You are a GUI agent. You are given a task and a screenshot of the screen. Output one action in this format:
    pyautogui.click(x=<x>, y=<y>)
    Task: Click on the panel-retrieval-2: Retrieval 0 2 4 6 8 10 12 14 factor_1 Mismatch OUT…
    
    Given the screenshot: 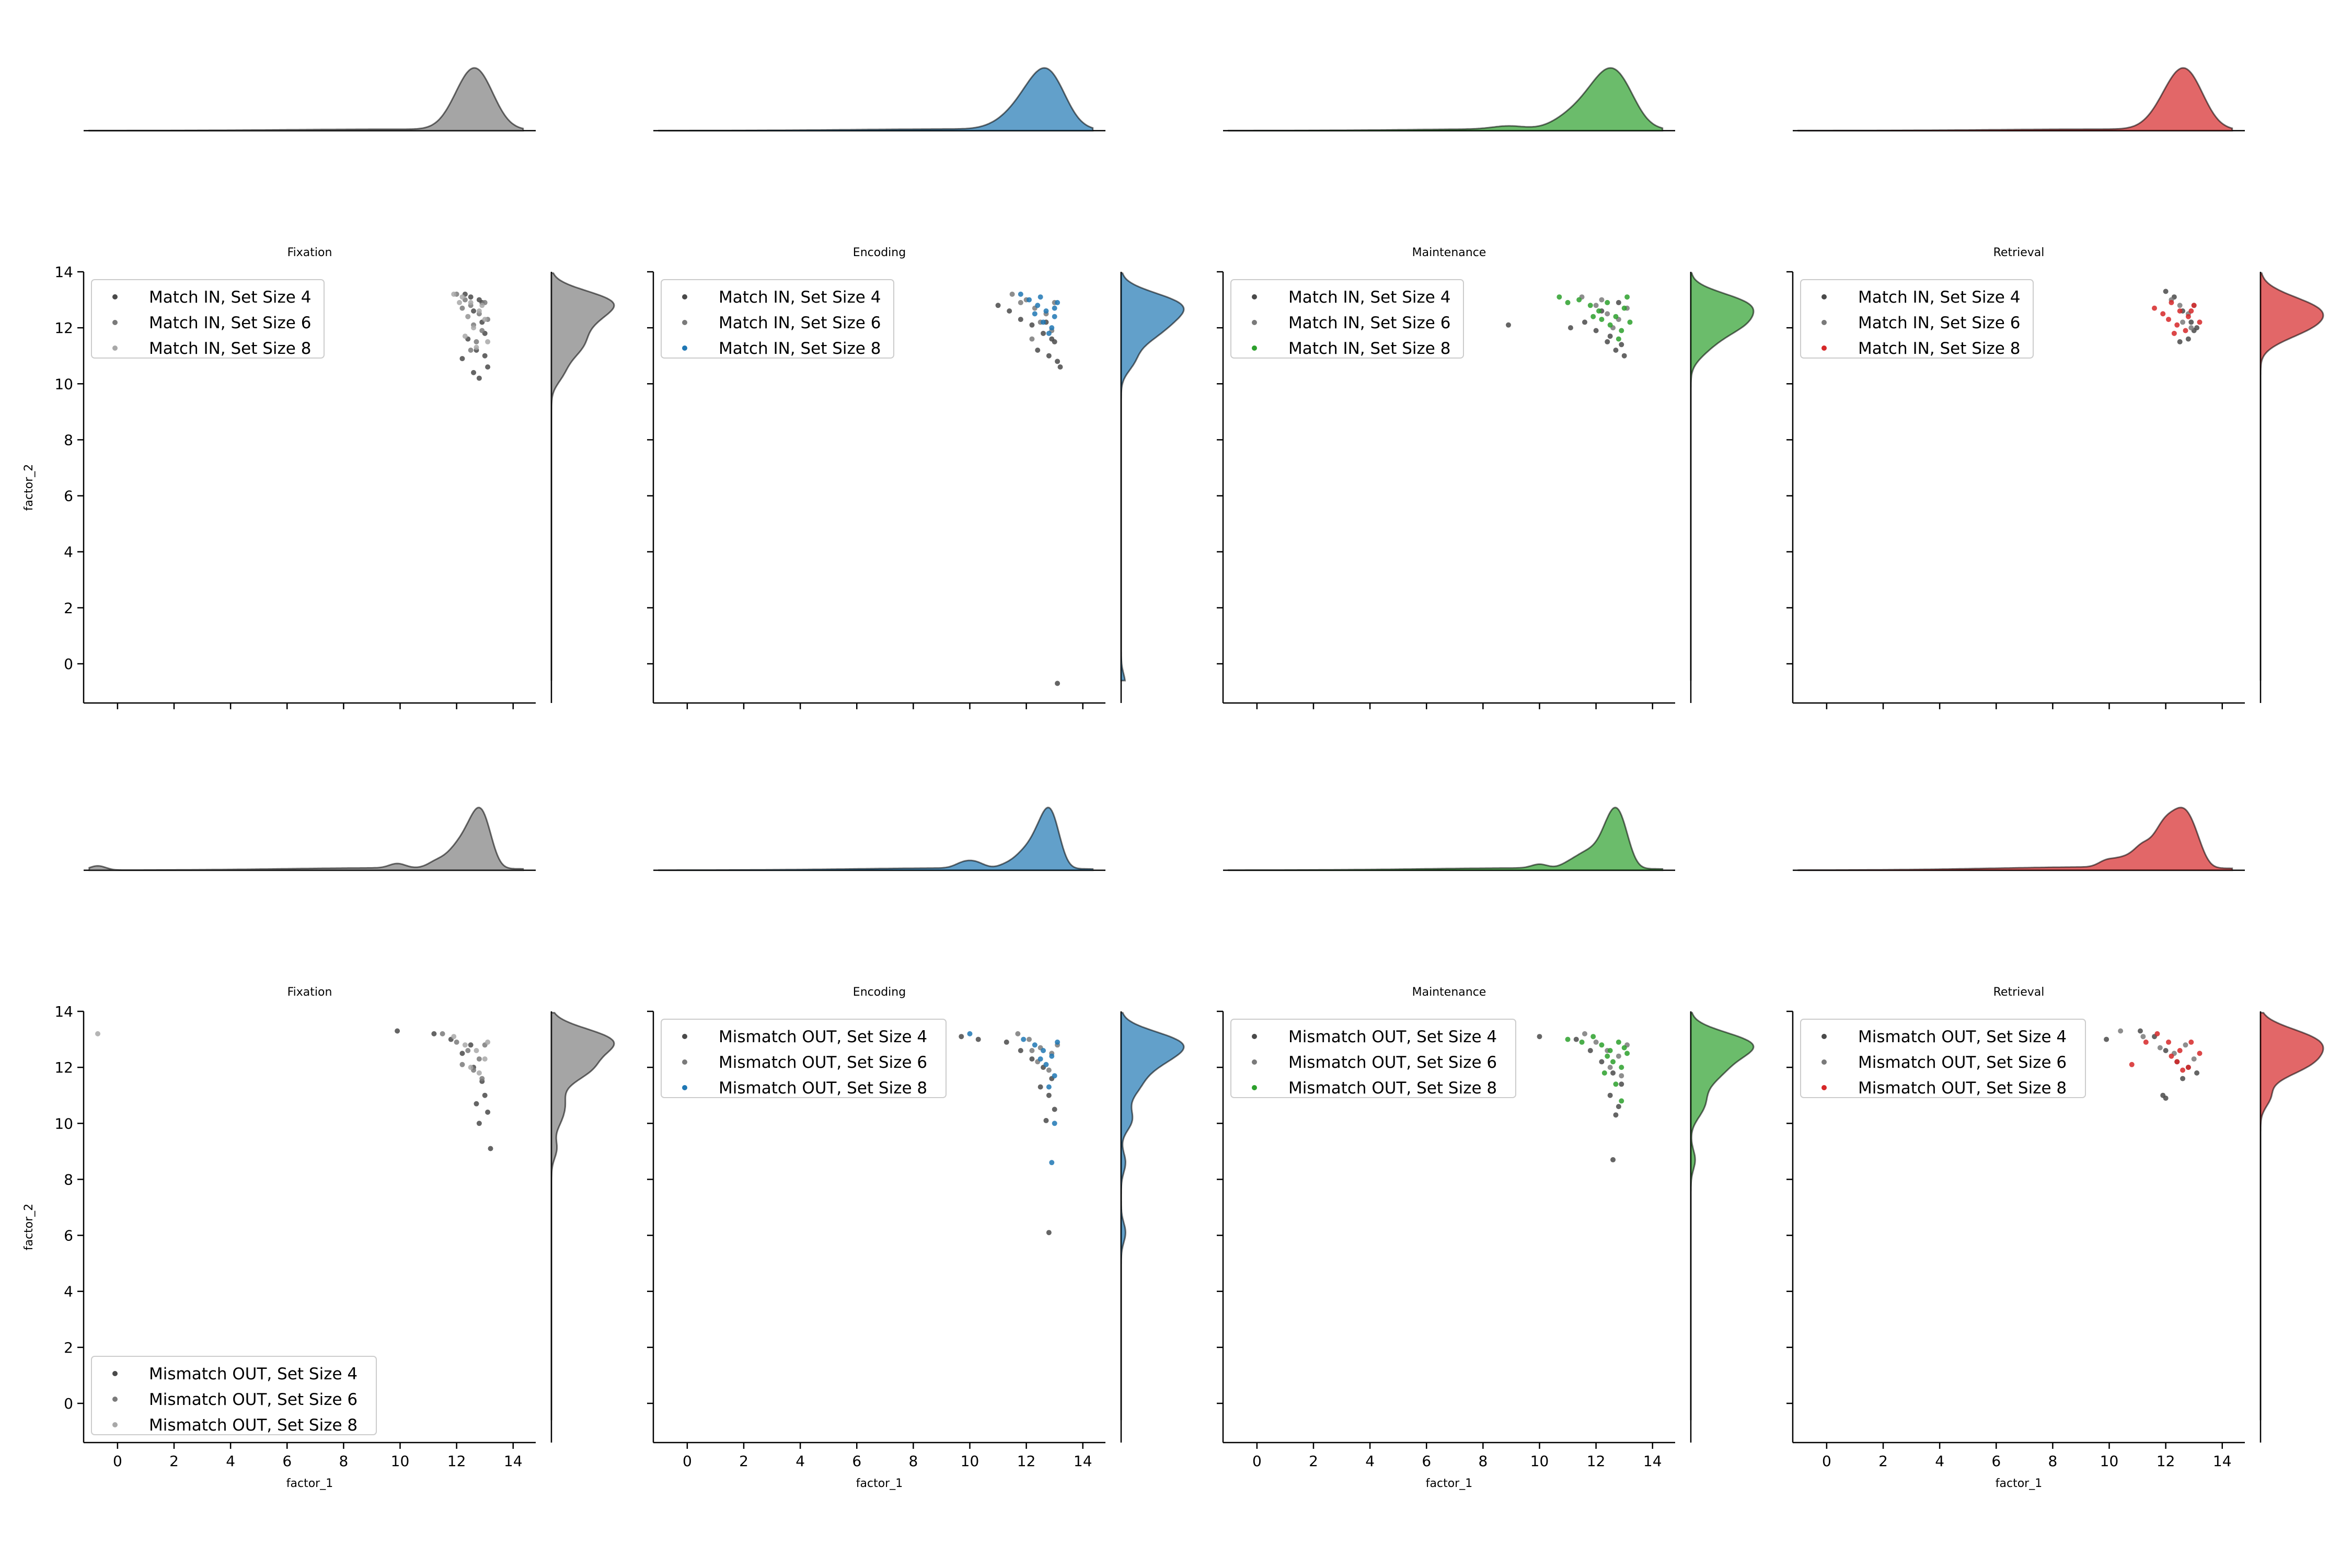 What is the action you would take?
    pyautogui.click(x=2055, y=1148)
    